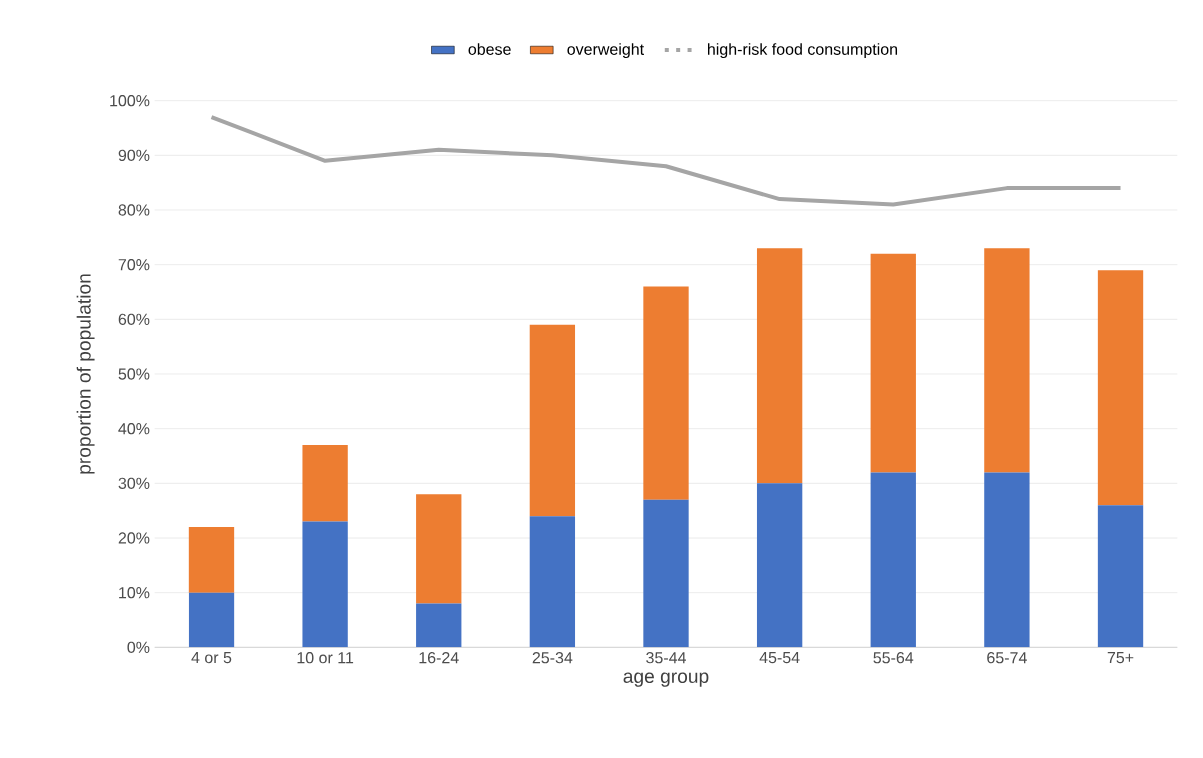 Image resolution: width=1203 pixels, height=758 pixels. What do you see at coordinates (803, 51) in the screenshot?
I see `legend-label: high-risk food consumption` at bounding box center [803, 51].